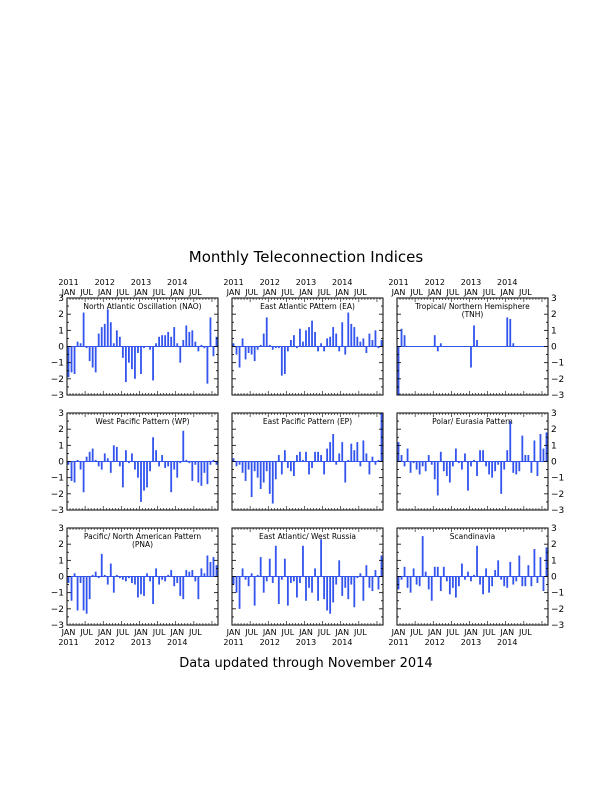 This screenshot has height=792, width=612. What do you see at coordinates (398, 642) in the screenshot?
I see `x-year-label: 2011` at bounding box center [398, 642].